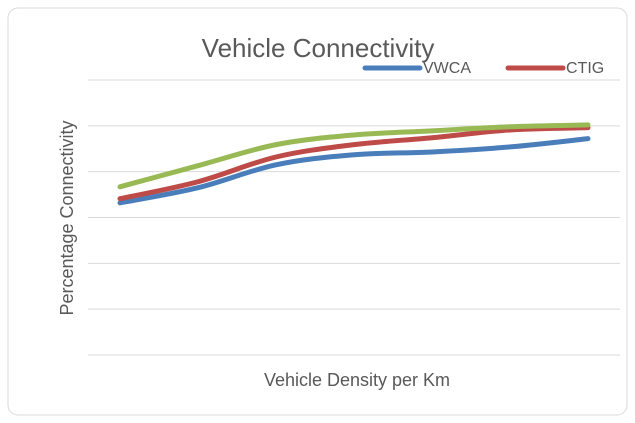 The image size is (635, 423). I want to click on legend-label: CTIG, so click(585, 68).